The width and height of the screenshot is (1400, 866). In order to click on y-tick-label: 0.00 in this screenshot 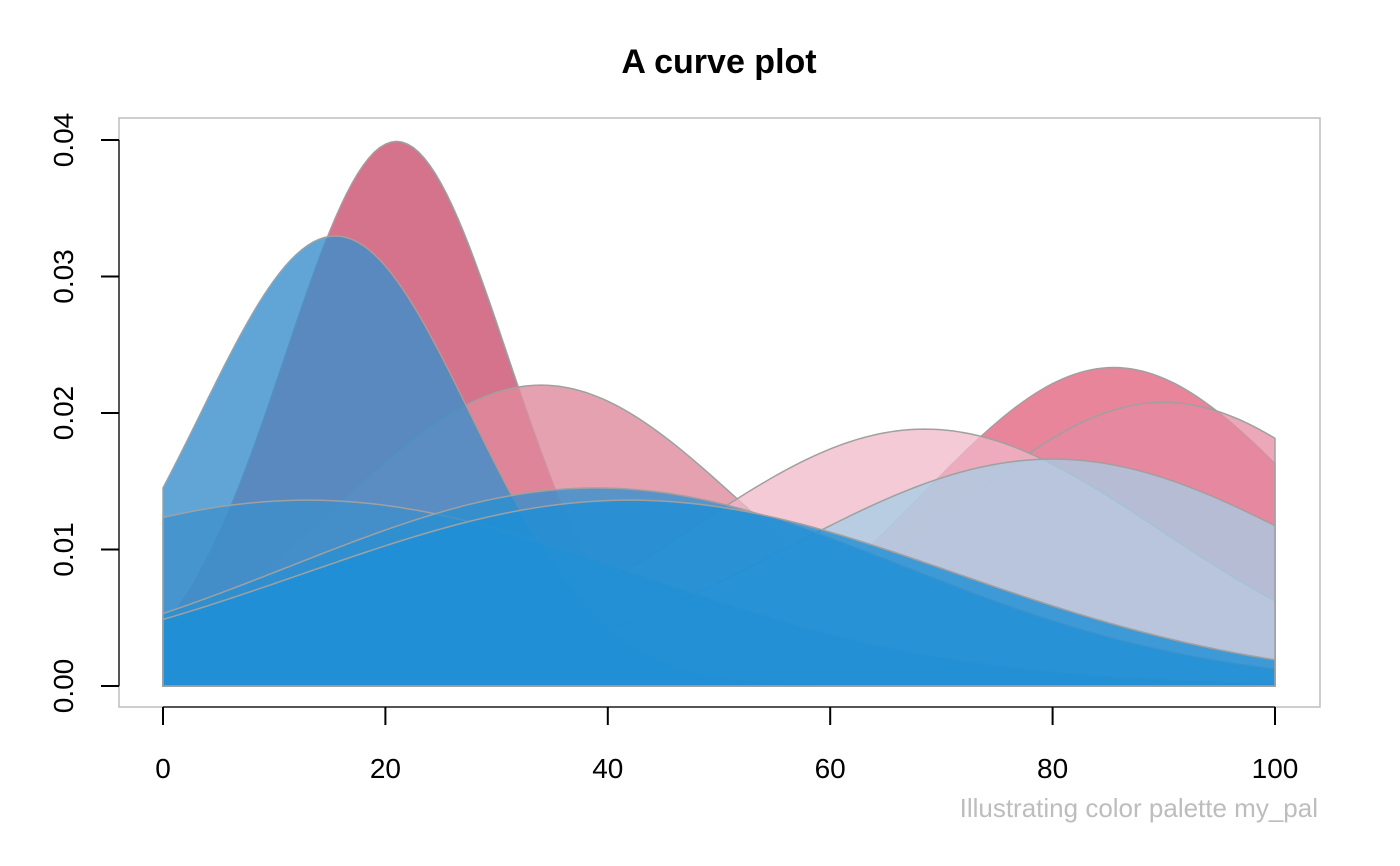, I will do `click(63, 686)`.